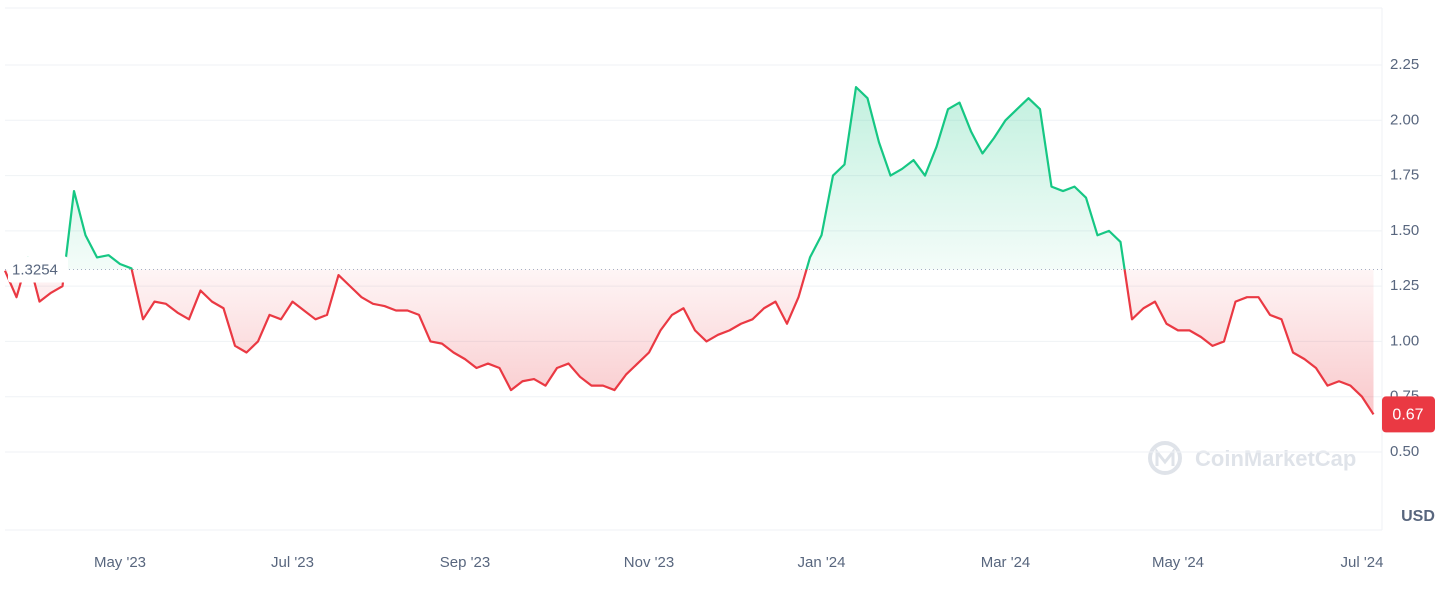 The width and height of the screenshot is (1448, 589). What do you see at coordinates (1362, 562) in the screenshot?
I see `x-tick-label: Jul '24` at bounding box center [1362, 562].